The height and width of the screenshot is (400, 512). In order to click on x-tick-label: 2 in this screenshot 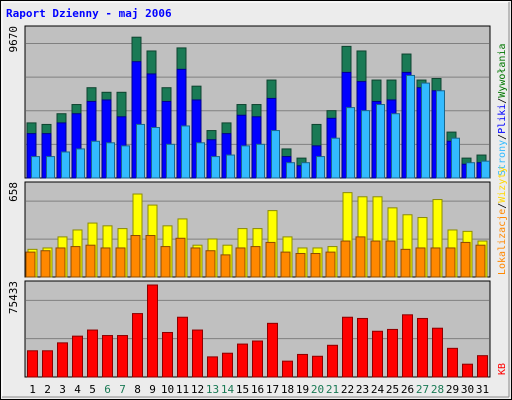, I will do `click(47, 389)`.